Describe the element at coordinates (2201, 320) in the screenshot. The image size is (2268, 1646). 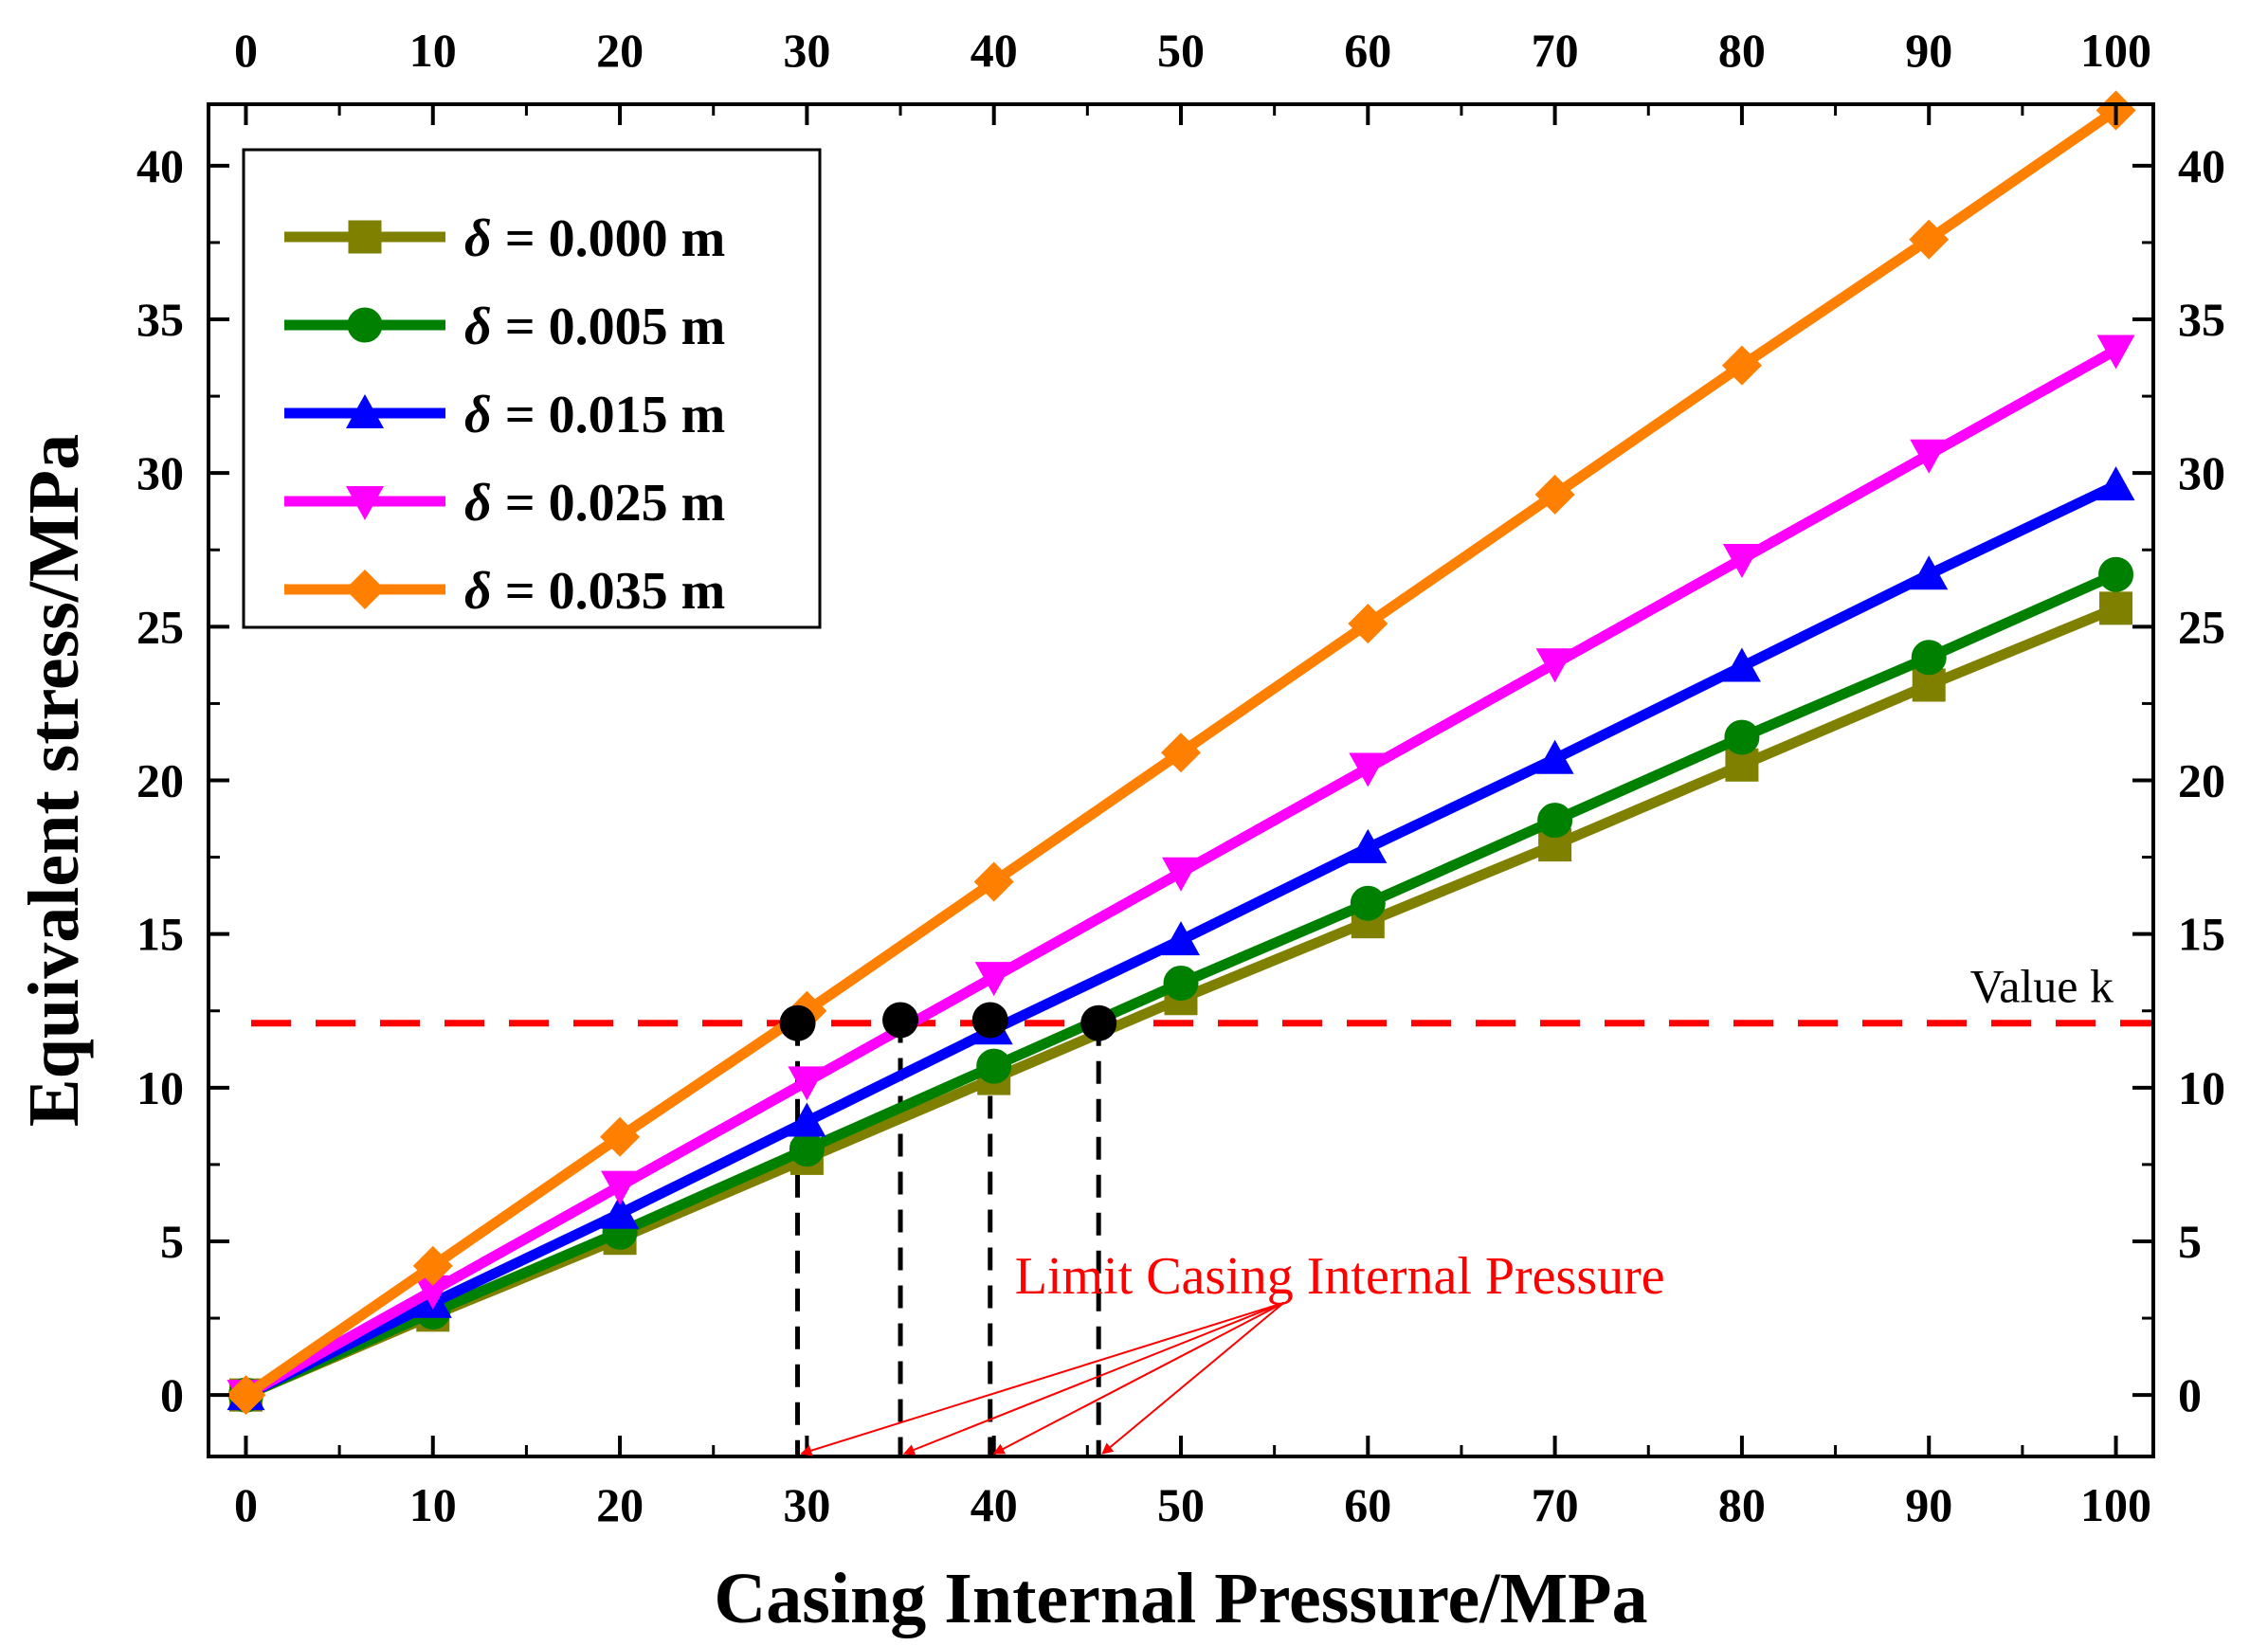
I see `y-tick-label-right: 35` at that location.